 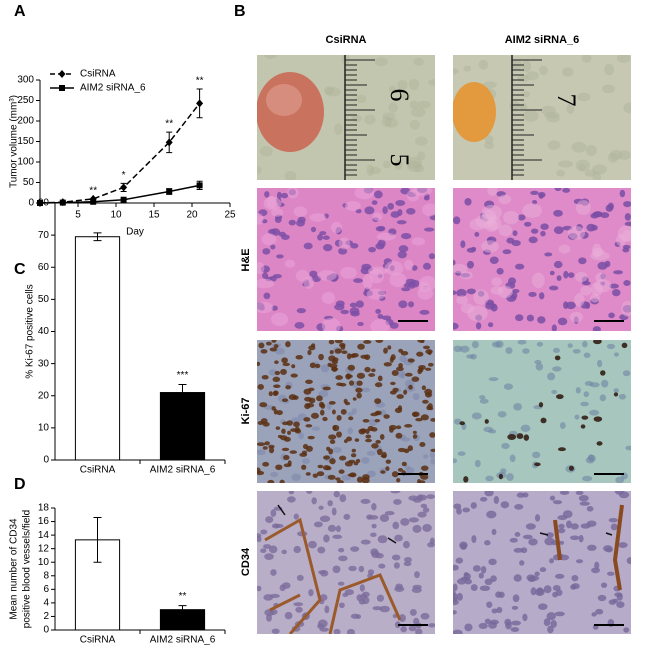 What do you see at coordinates (44, 299) in the screenshot?
I see `y-tick-label: 50` at bounding box center [44, 299].